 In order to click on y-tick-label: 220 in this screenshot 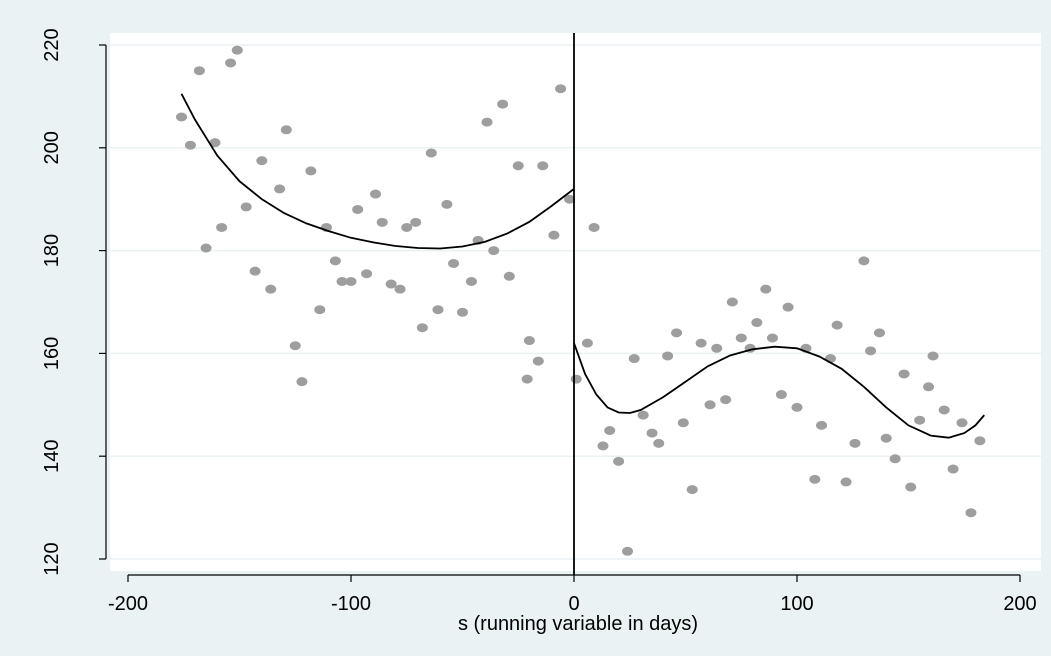, I will do `click(52, 44)`.